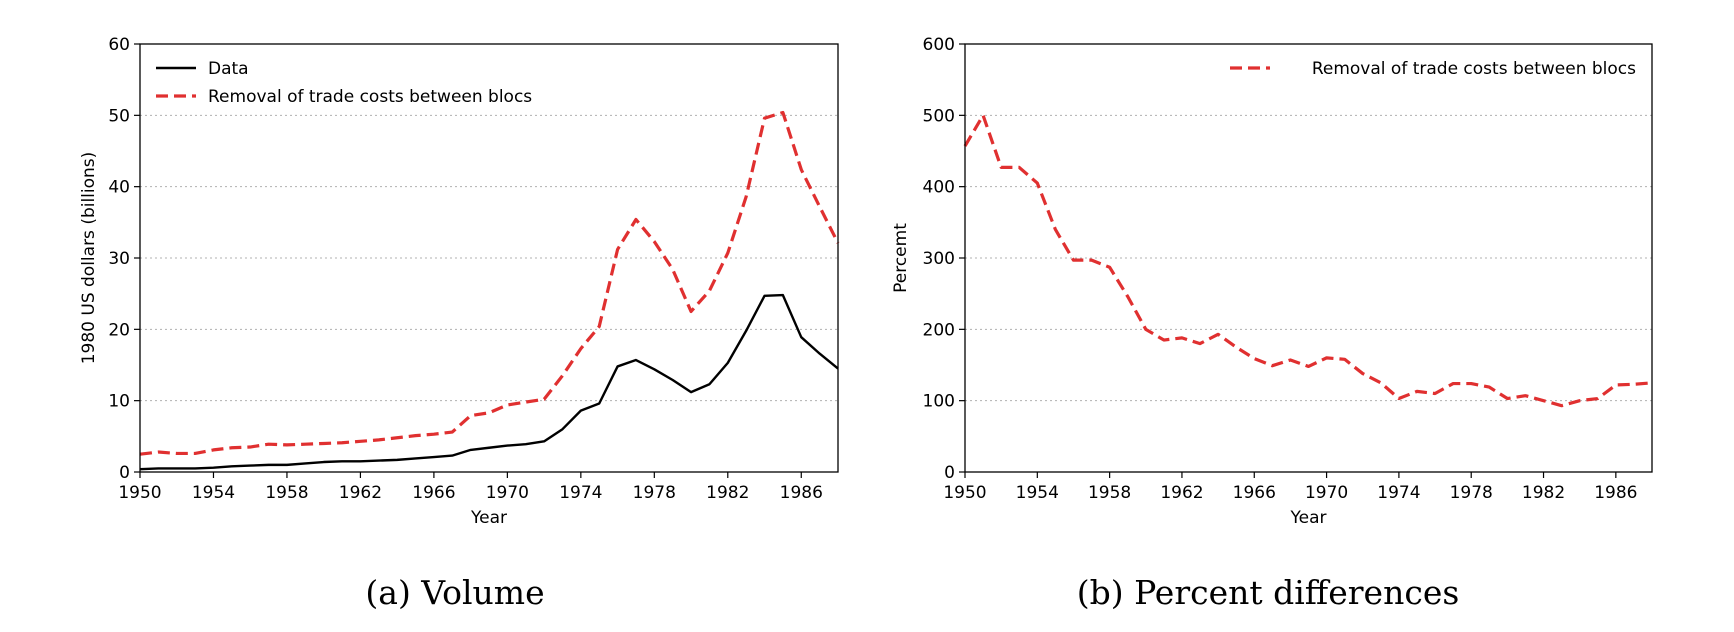 Image resolution: width=1734 pixels, height=632 pixels. Describe the element at coordinates (939, 259) in the screenshot. I see `y-tick-label: 300` at that location.